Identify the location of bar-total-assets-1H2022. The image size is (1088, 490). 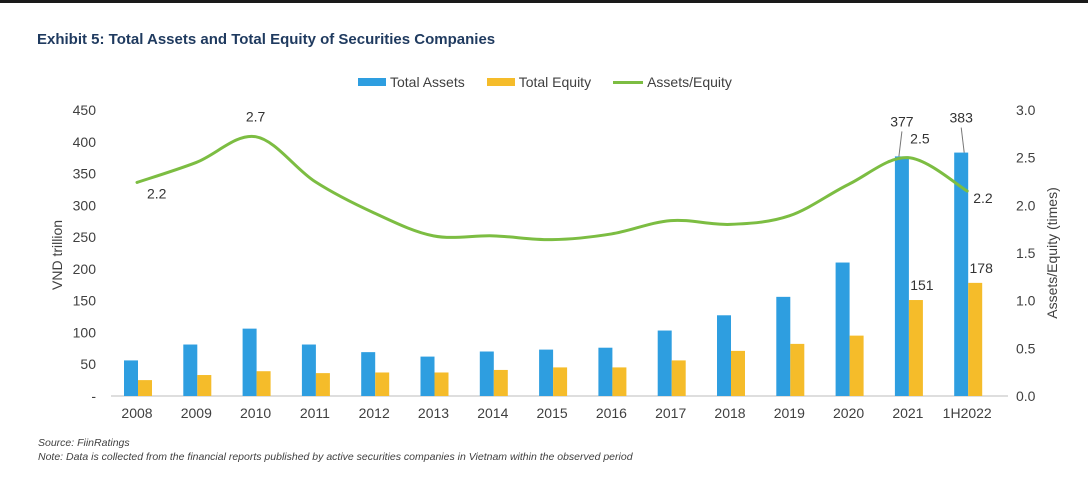
(961, 274).